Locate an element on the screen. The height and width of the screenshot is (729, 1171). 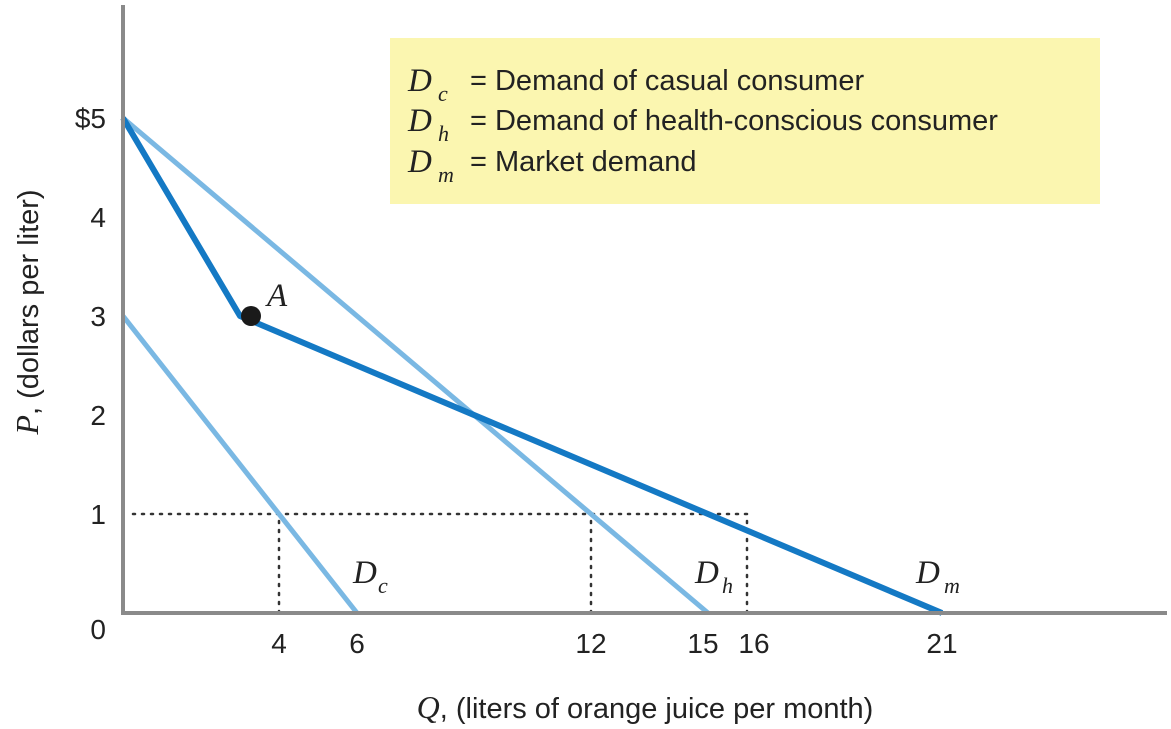
x-axis-var: Q is located at coordinates (428, 707).